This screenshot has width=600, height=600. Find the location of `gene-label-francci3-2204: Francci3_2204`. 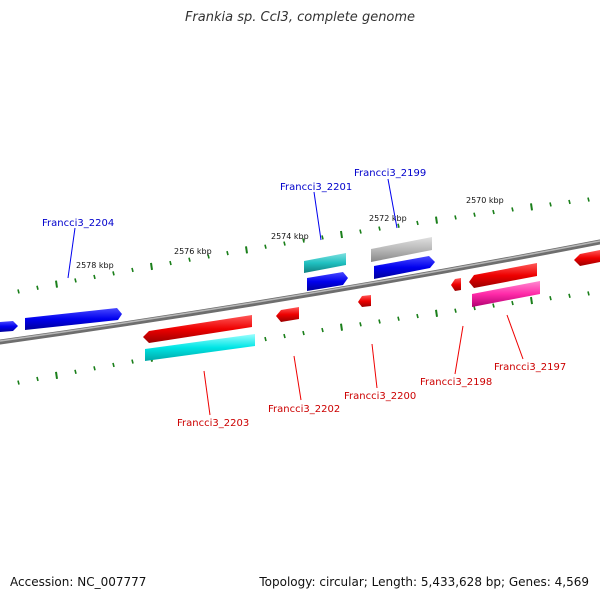

gene-label-francci3-2204: Francci3_2204 is located at coordinates (78, 223).